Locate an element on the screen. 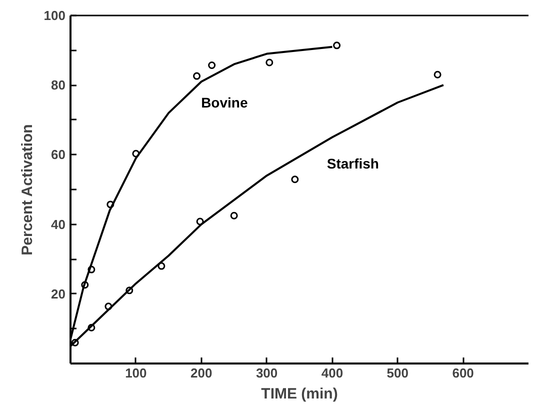 This screenshot has height=413, width=538. y-tick-label: 60 is located at coordinates (58, 154).